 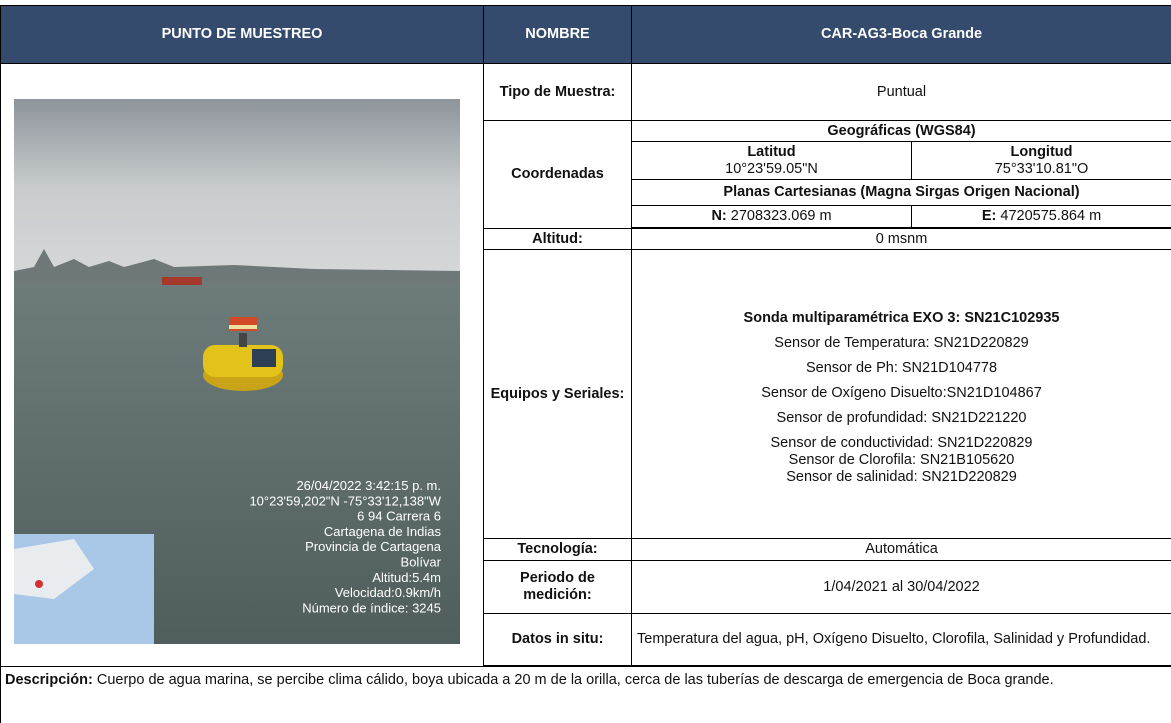 What do you see at coordinates (557, 587) in the screenshot?
I see `label: Periodo de medición:` at bounding box center [557, 587].